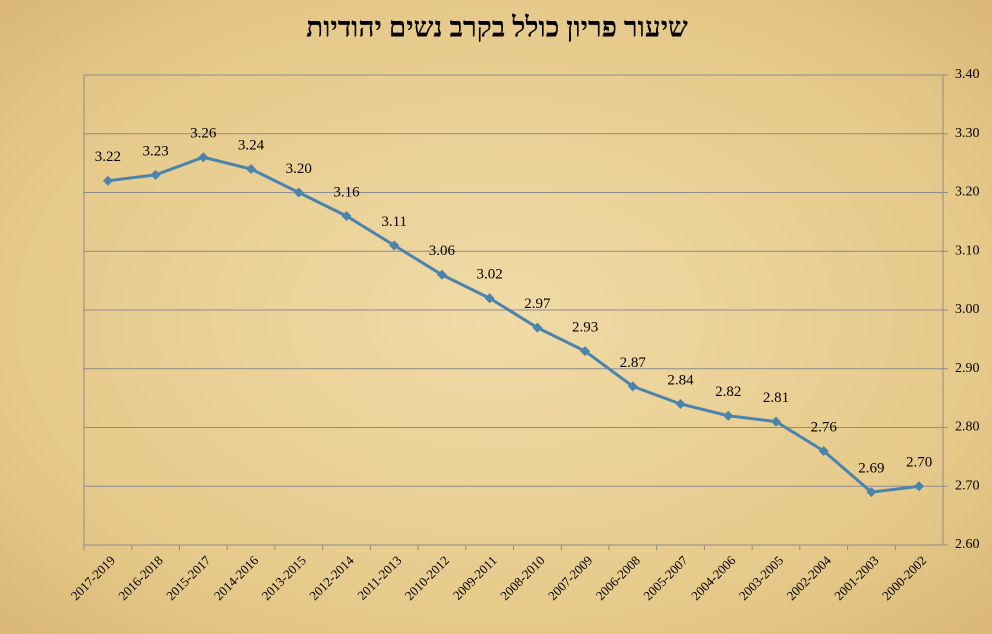 This screenshot has height=634, width=992. What do you see at coordinates (379, 578) in the screenshot?
I see `x-tick-label: 2011-2013` at bounding box center [379, 578].